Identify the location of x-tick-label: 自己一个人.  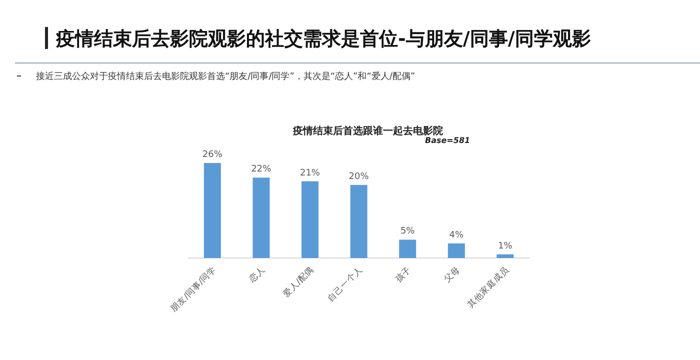
(345, 284).